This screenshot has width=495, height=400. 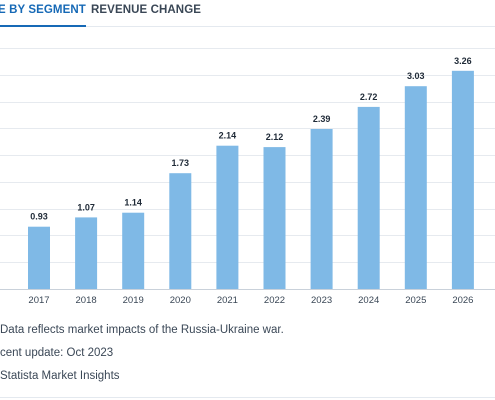 I want to click on data-label-2025: 3.03, so click(x=416, y=76).